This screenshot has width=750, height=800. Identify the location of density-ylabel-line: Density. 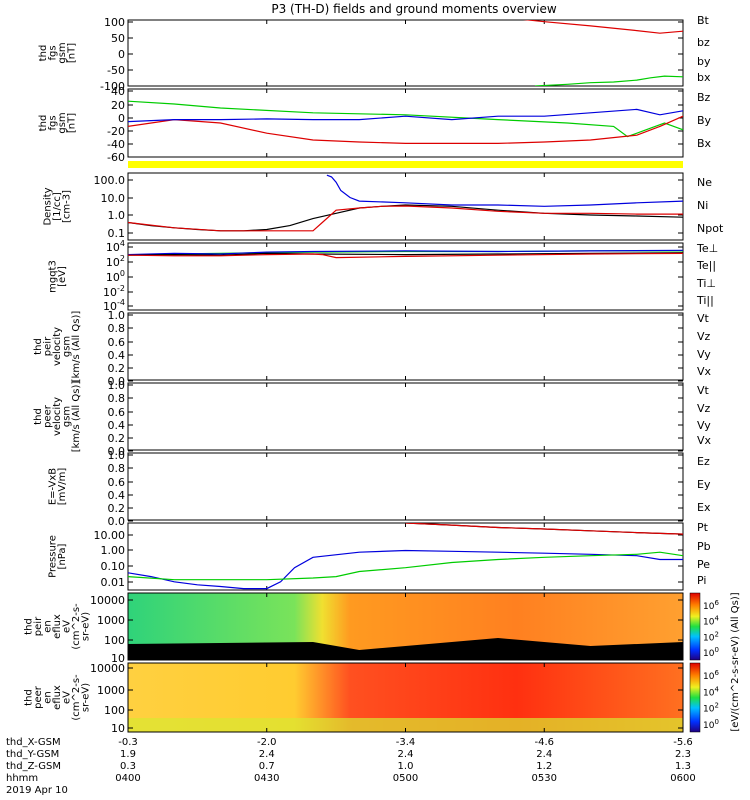
(48, 206).